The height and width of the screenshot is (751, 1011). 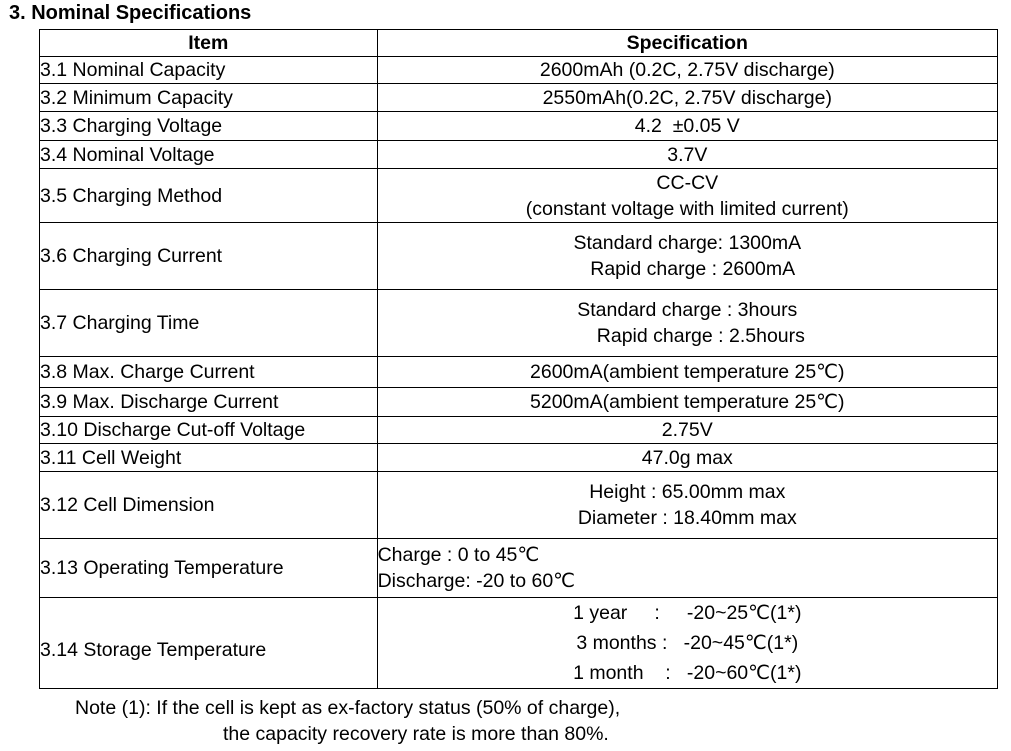 I want to click on spec-cell: 2550mAh(0.2C, 2.75V discharge), so click(x=687, y=97).